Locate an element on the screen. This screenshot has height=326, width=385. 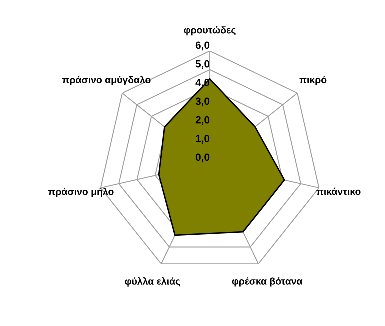
y-tick-label: 5,0 is located at coordinates (203, 65).